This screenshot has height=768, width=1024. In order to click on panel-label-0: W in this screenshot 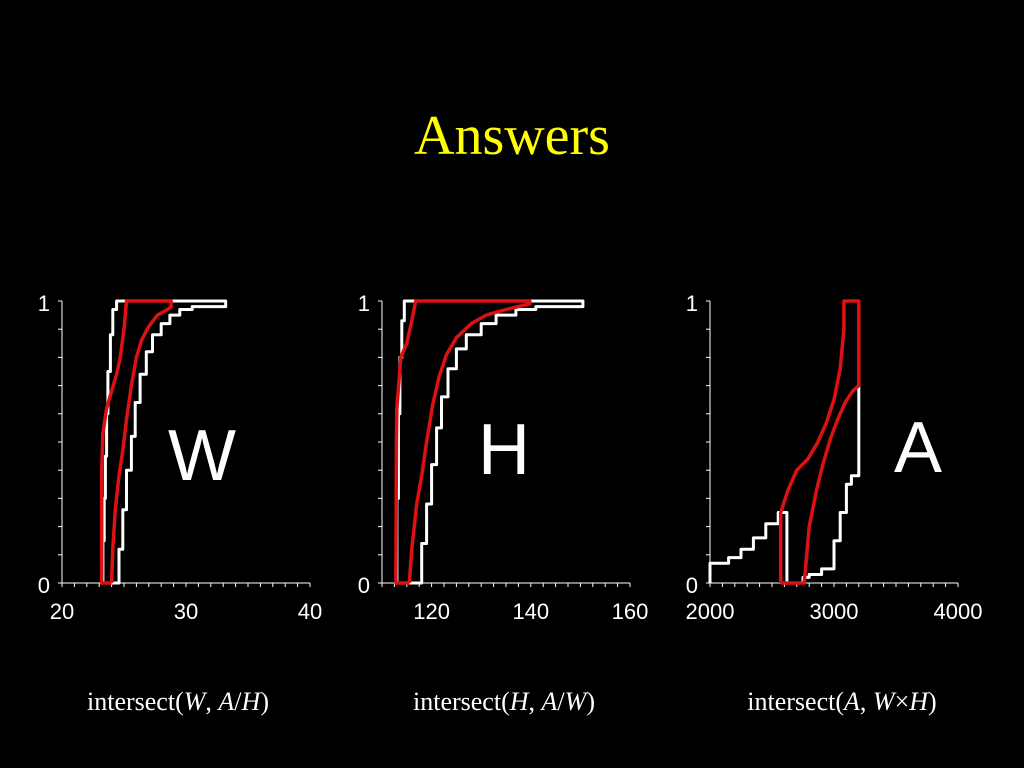, I will do `click(202, 456)`.